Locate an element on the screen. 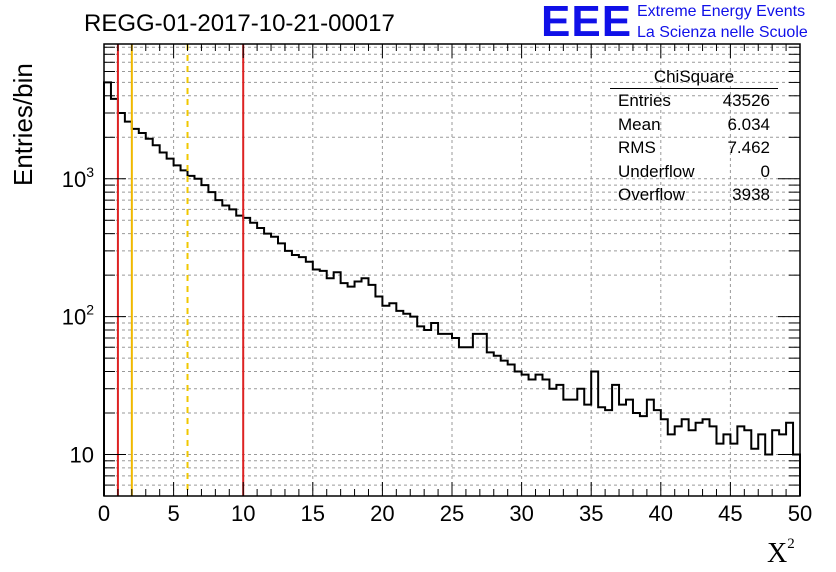 The height and width of the screenshot is (572, 836). stats-value: 7.462 is located at coordinates (748, 147).